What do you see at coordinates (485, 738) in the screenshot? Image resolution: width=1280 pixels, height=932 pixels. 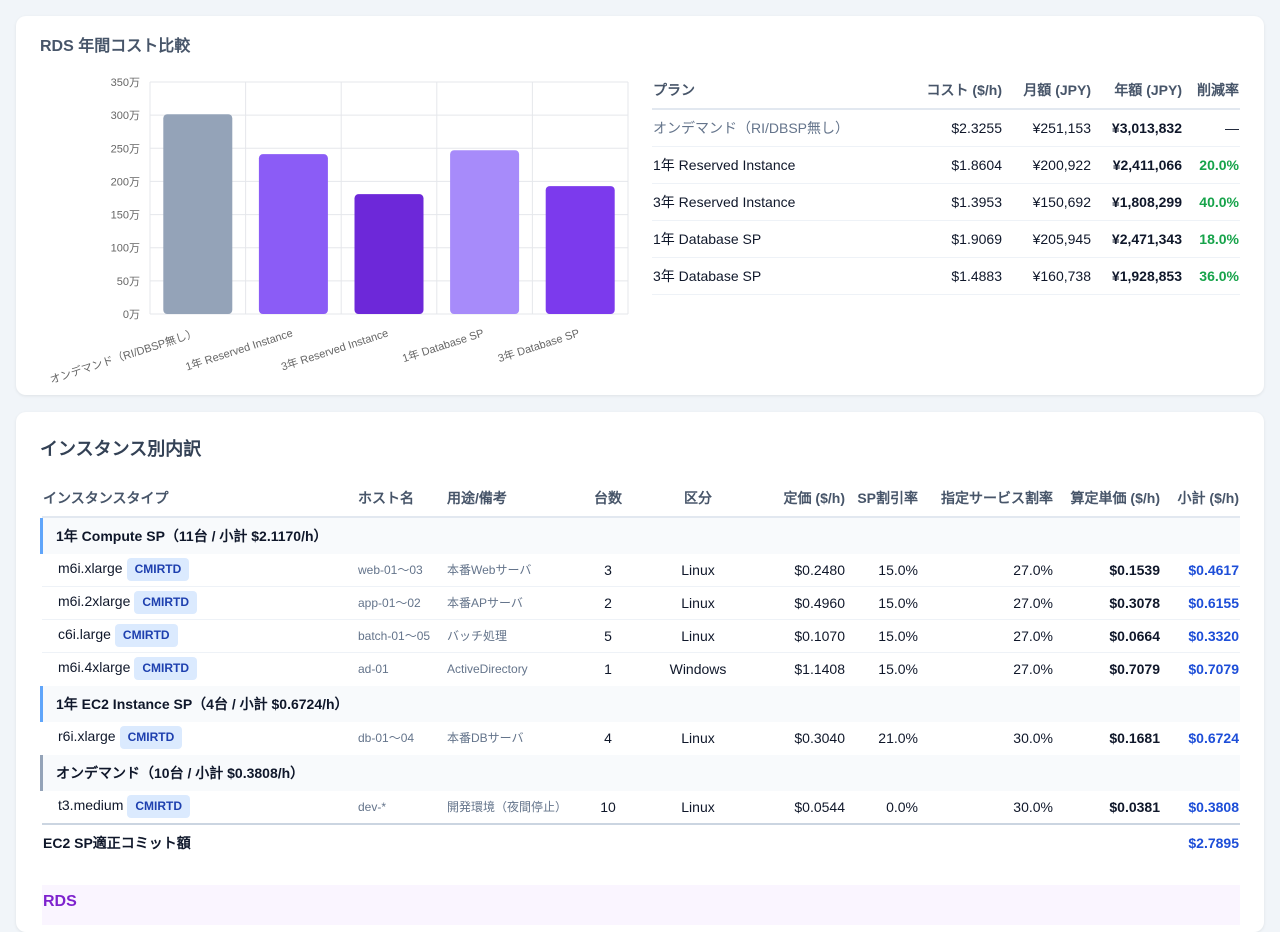 I see `instance-cell: 本番DBサーバ` at bounding box center [485, 738].